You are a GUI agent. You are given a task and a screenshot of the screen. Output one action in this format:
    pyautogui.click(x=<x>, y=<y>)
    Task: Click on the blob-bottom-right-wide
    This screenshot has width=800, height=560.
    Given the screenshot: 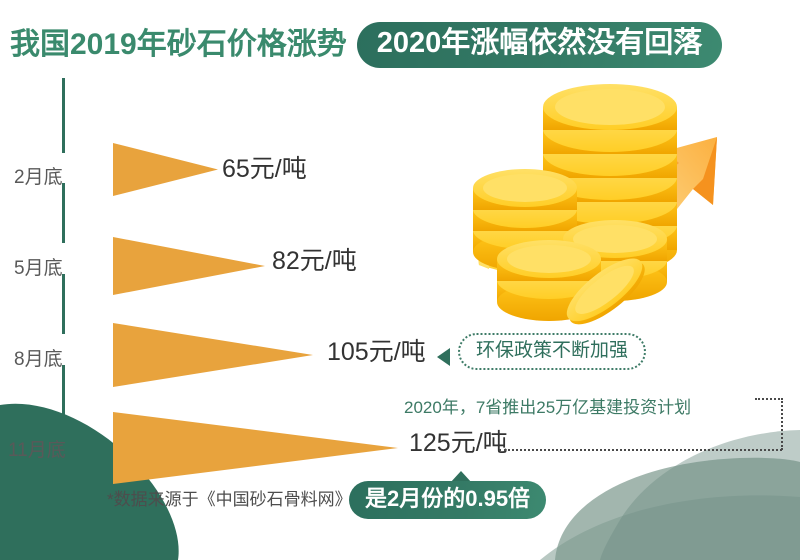 What is the action you would take?
    pyautogui.click(x=677, y=508)
    